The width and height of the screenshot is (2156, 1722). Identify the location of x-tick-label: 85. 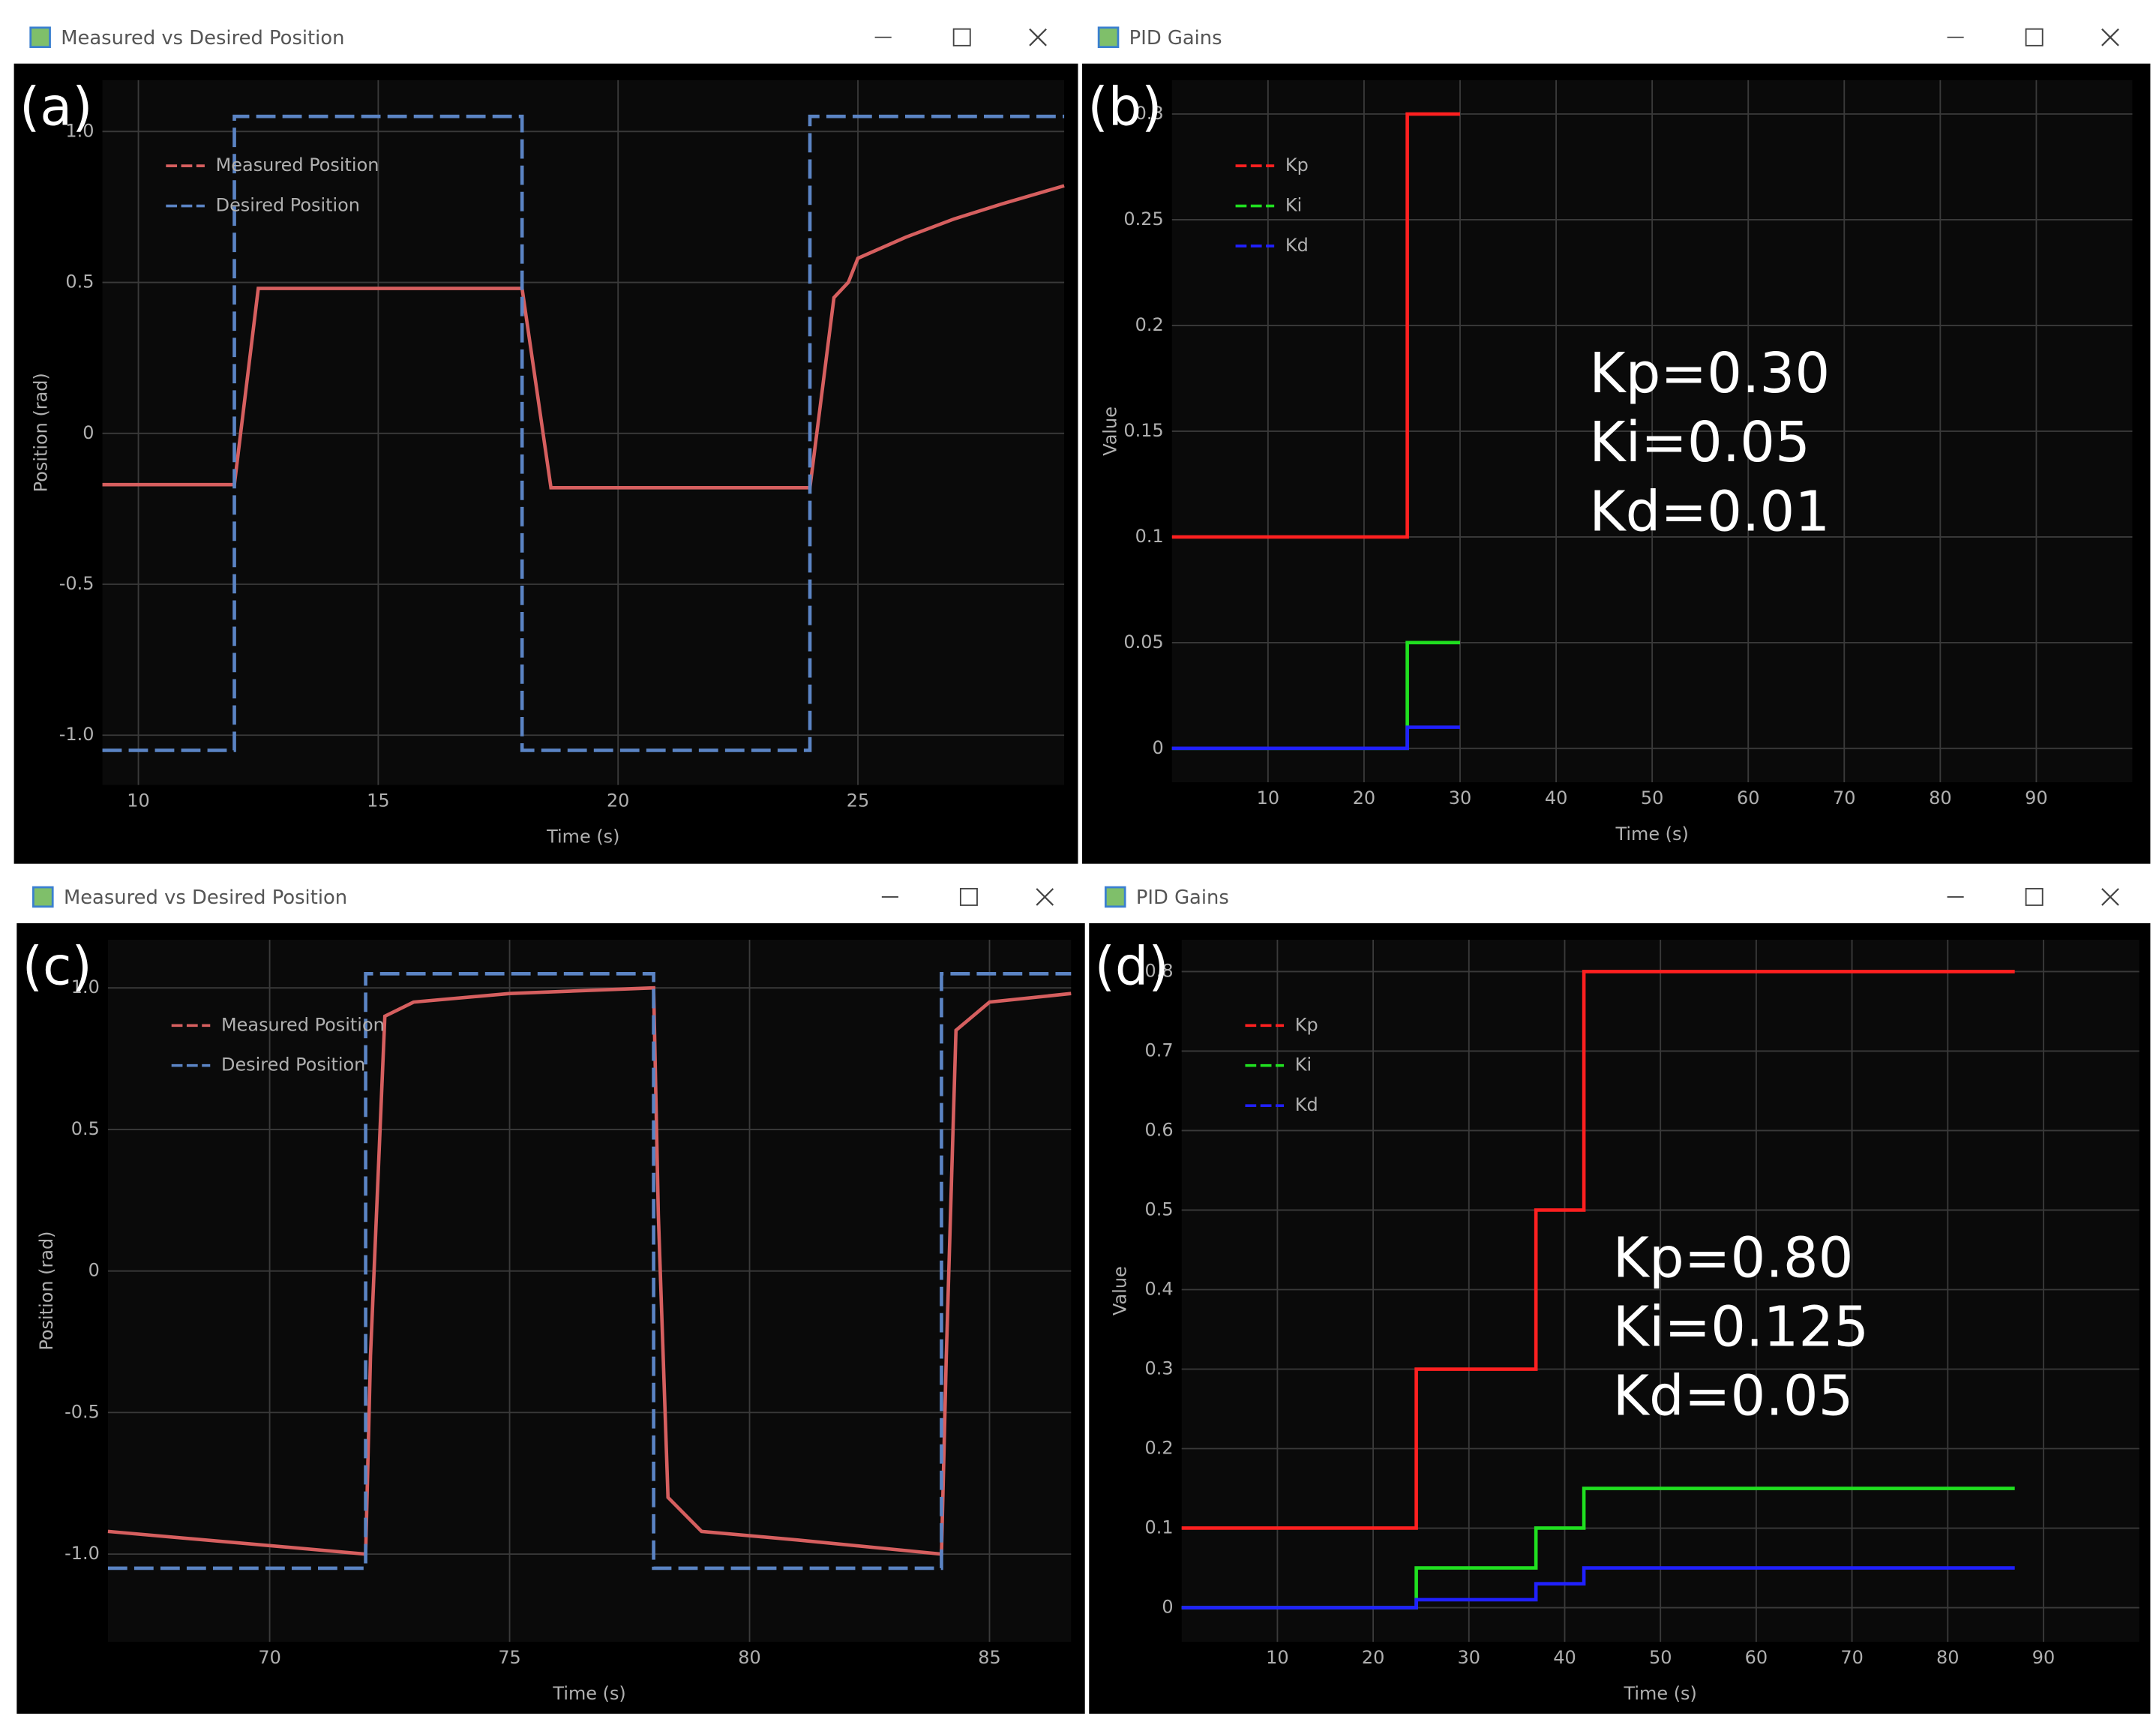
(989, 1657).